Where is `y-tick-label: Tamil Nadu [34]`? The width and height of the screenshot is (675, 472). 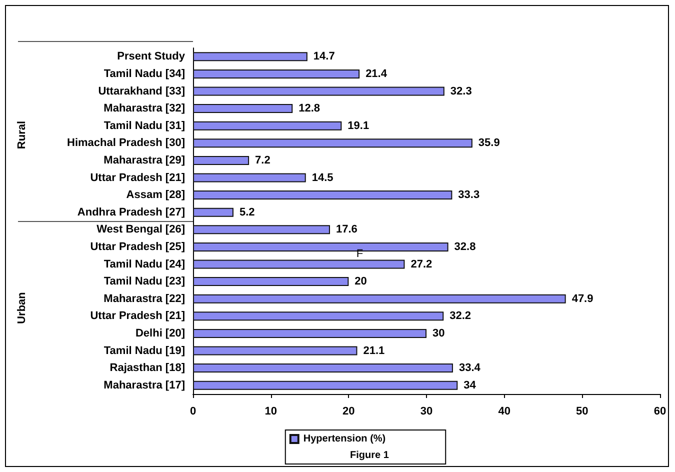 y-tick-label: Tamil Nadu [34] is located at coordinates (145, 74).